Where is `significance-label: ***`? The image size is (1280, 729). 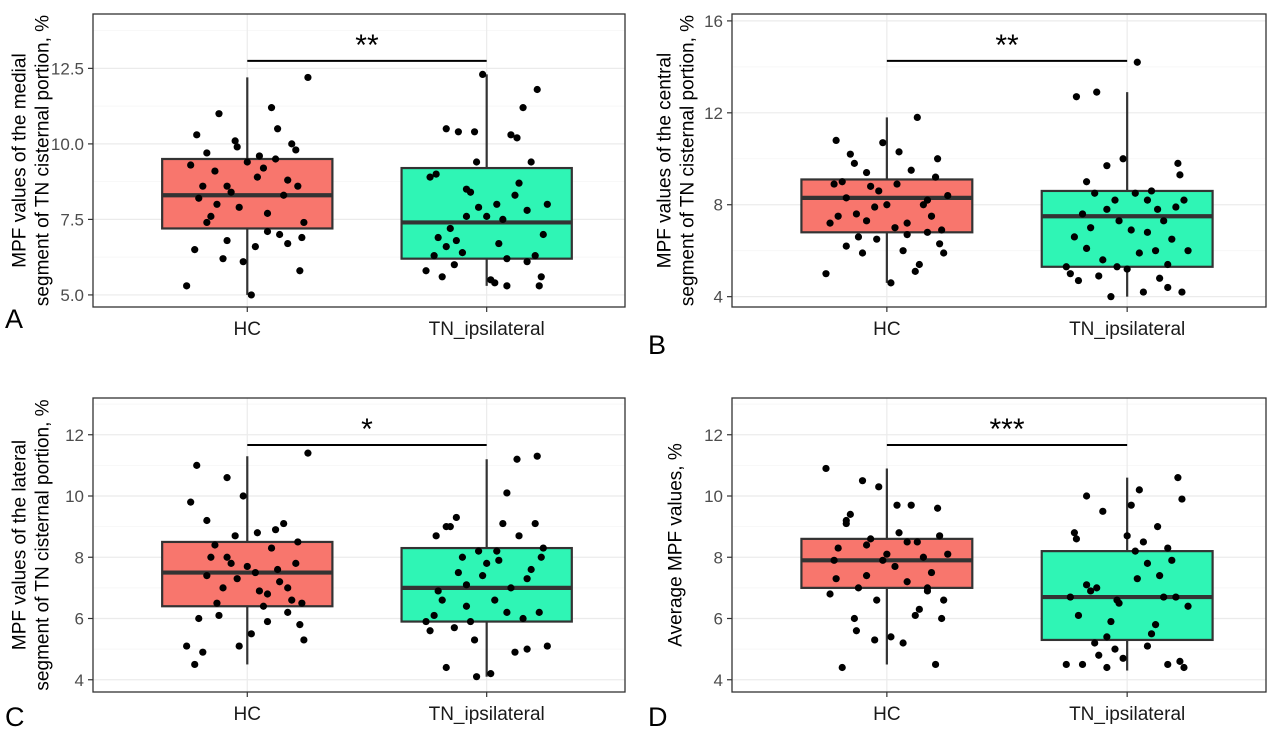
significance-label: *** is located at coordinates (1006, 429).